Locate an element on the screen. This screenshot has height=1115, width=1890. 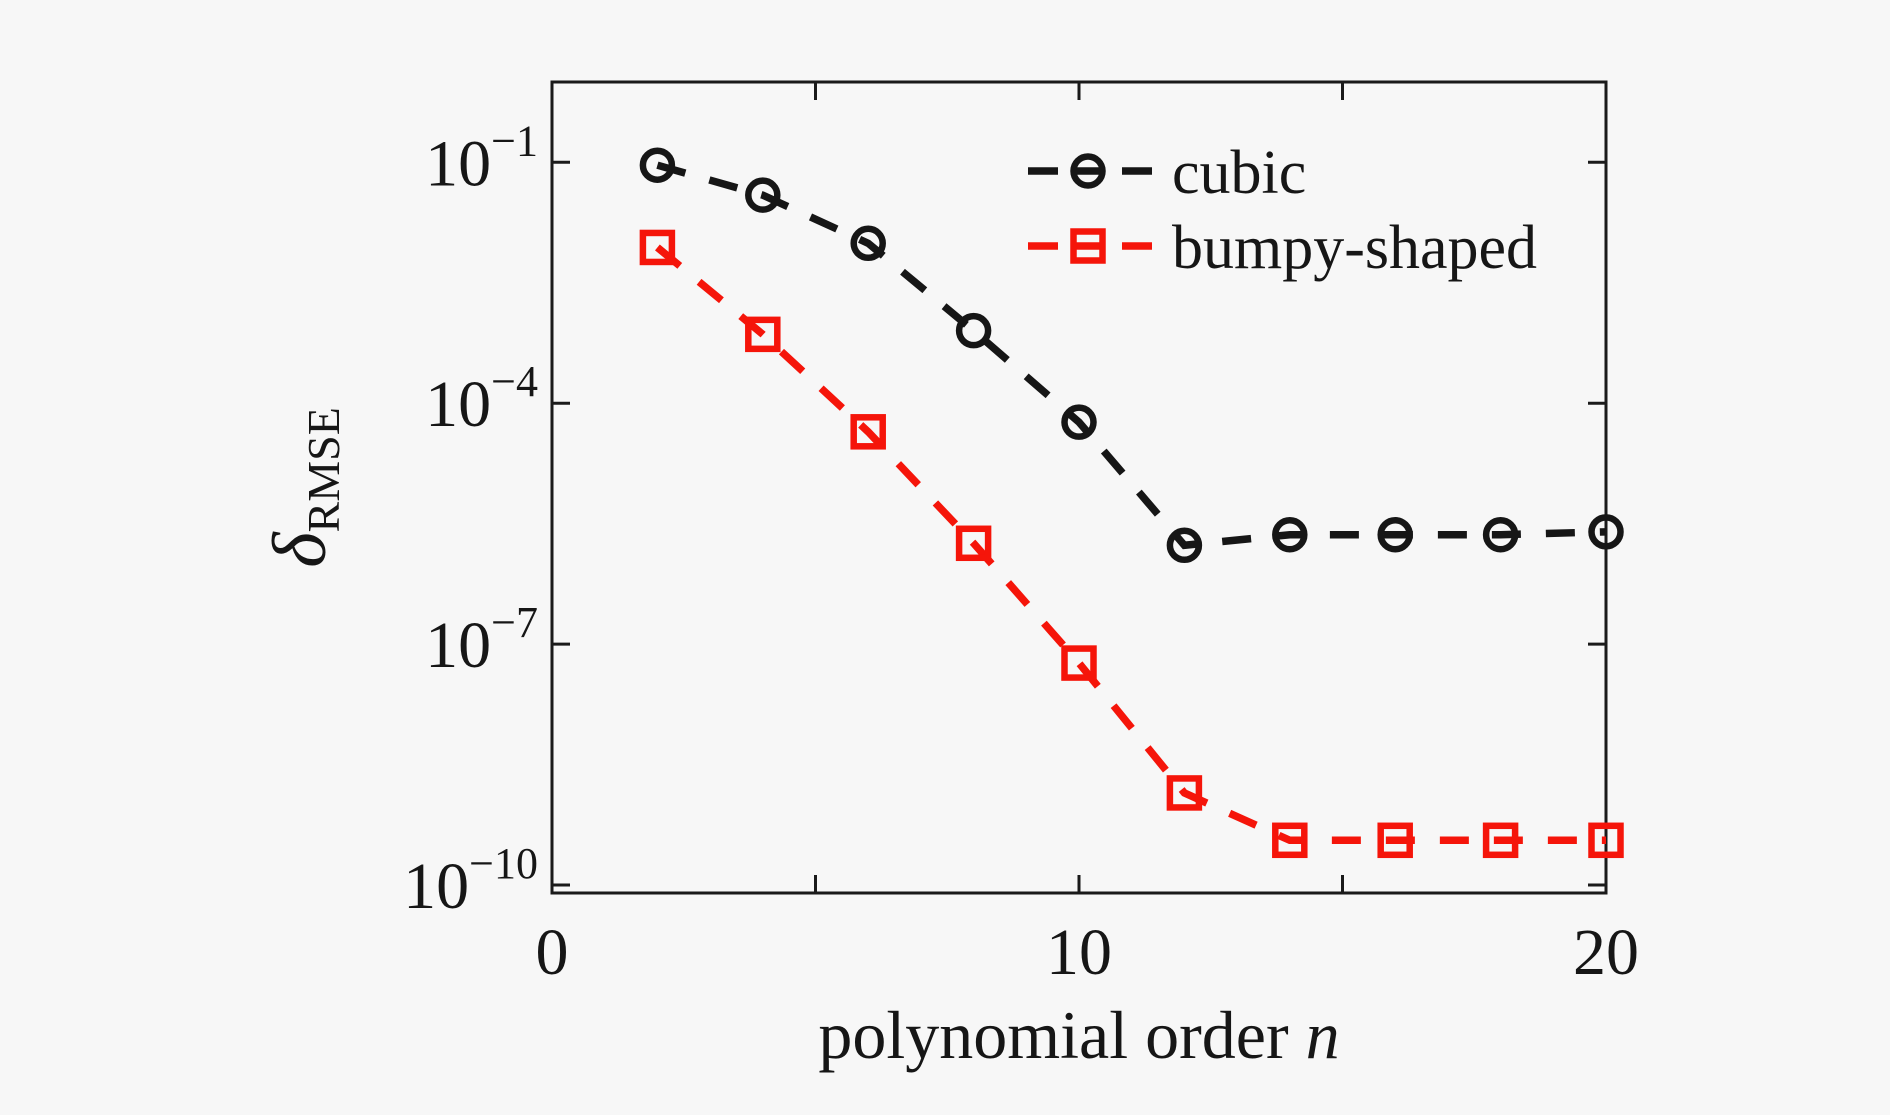
legend-marker-bumpy-shaped is located at coordinates (1088, 246).